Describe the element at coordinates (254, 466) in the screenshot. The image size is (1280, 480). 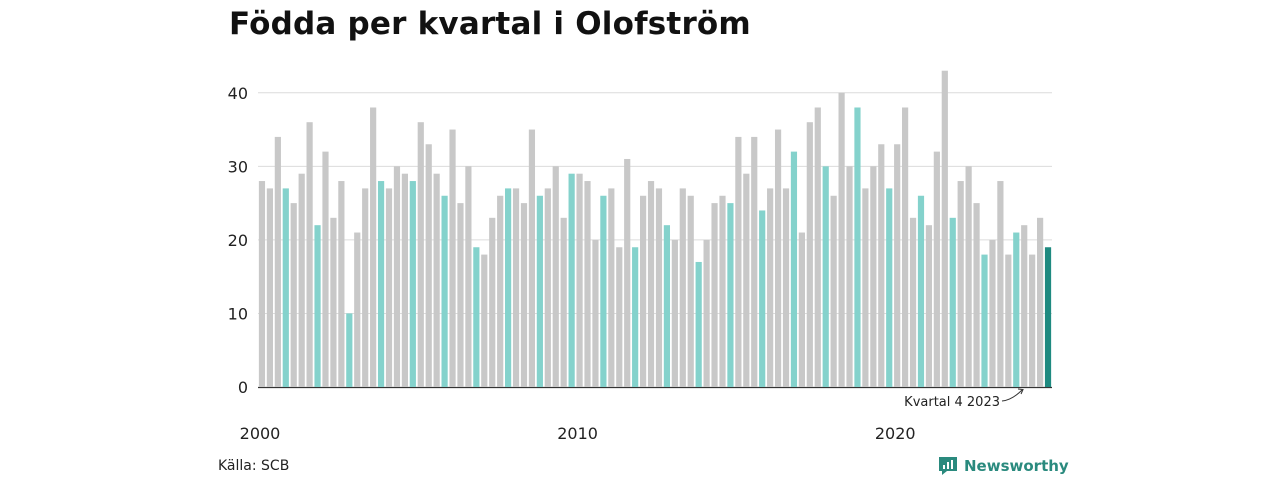
I see `source-label: Källa: SCB` at that location.